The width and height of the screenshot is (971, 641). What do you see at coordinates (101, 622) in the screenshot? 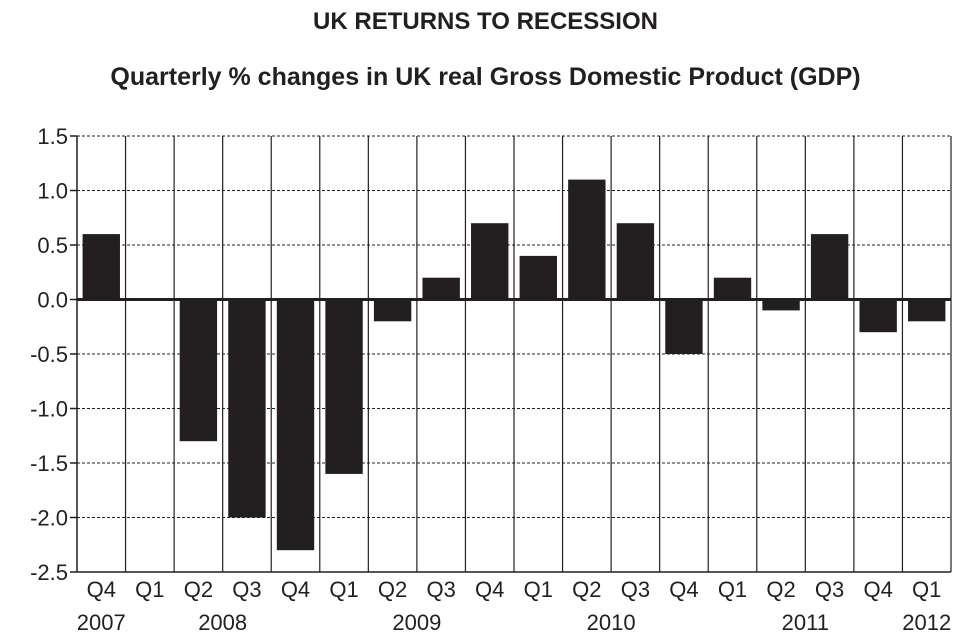
I see `year-label: 2007` at bounding box center [101, 622].